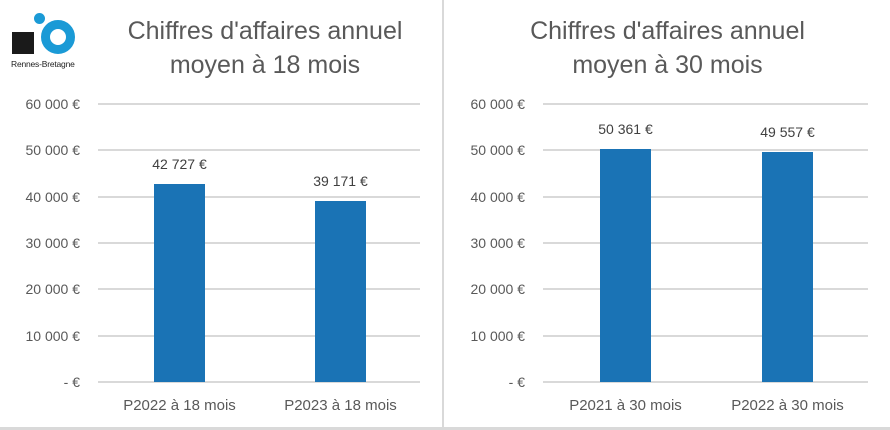 The height and width of the screenshot is (430, 890). I want to click on logo-text: Rennes-Bretagne, so click(43, 64).